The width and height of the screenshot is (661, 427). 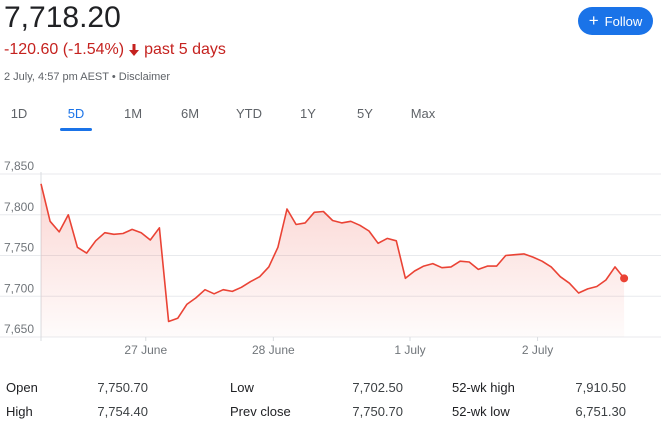 What do you see at coordinates (483, 387) in the screenshot?
I see `stat-label-52wk-high: 52-wk high` at bounding box center [483, 387].